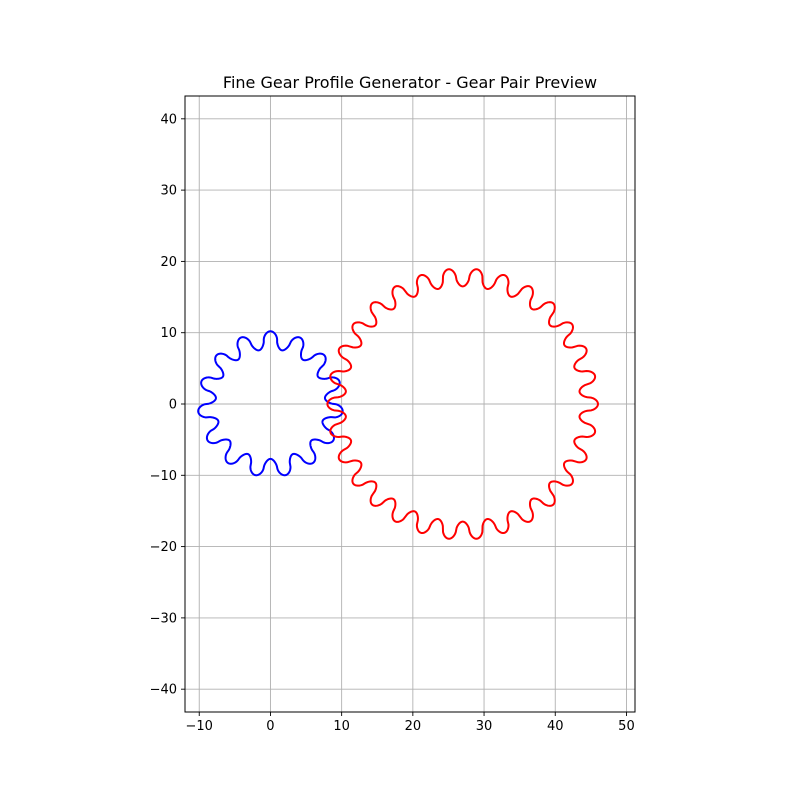  Describe the element at coordinates (270, 403) in the screenshot. I see `gear-curve-small` at that location.